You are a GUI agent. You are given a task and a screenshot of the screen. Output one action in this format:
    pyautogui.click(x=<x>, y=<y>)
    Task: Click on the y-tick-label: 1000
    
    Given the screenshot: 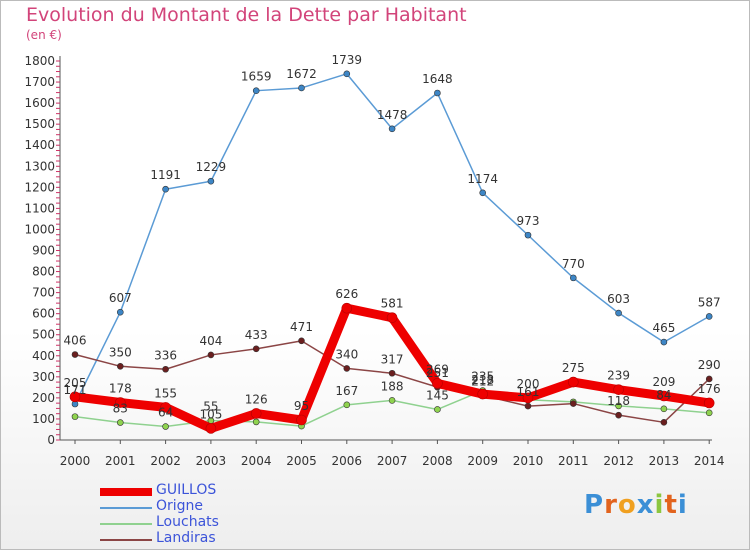 What is the action you would take?
    pyautogui.click(x=39, y=229)
    